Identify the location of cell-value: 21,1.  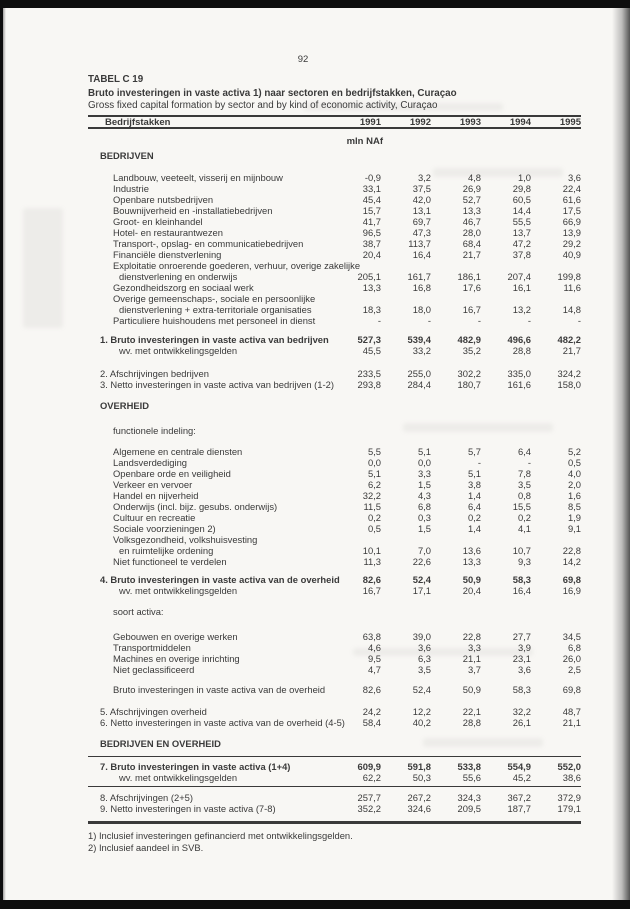
(571, 722).